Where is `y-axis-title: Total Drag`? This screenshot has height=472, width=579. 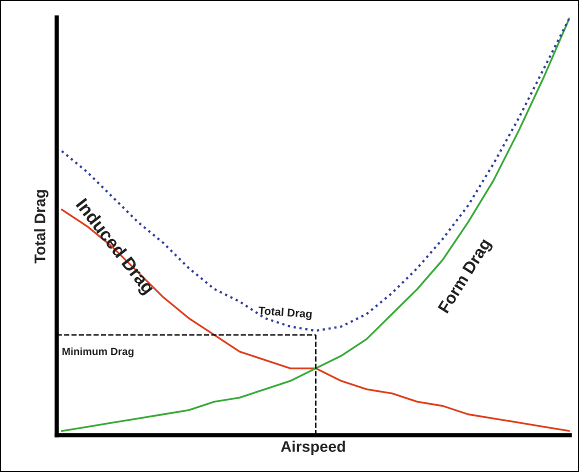
y-axis-title: Total Drag is located at coordinates (41, 227).